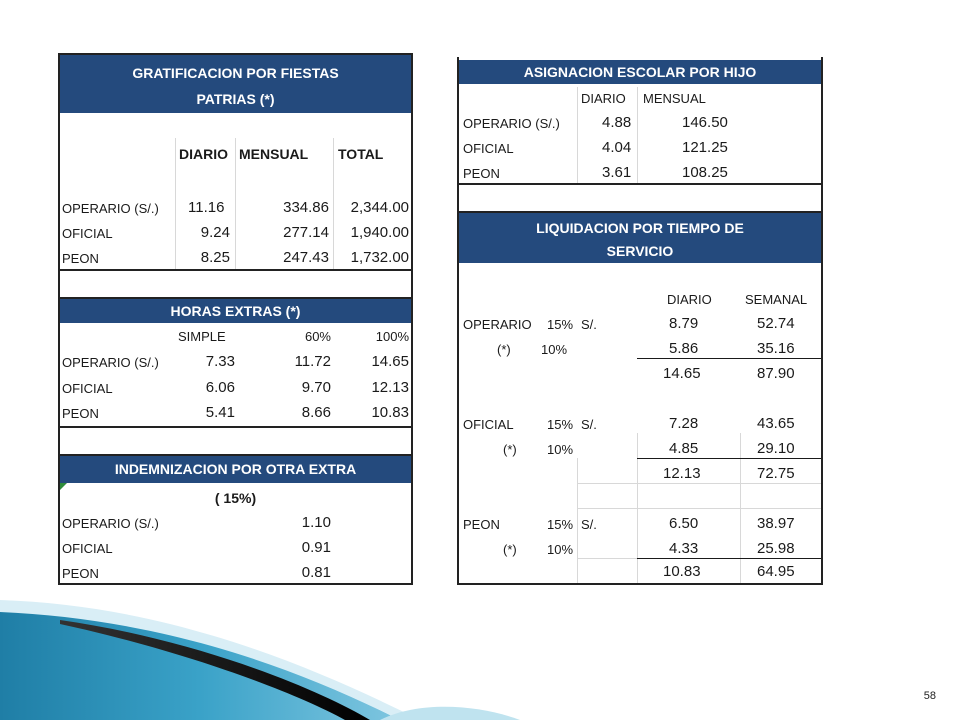  I want to click on horas-extras-row-simple: 6.06, so click(220, 387).